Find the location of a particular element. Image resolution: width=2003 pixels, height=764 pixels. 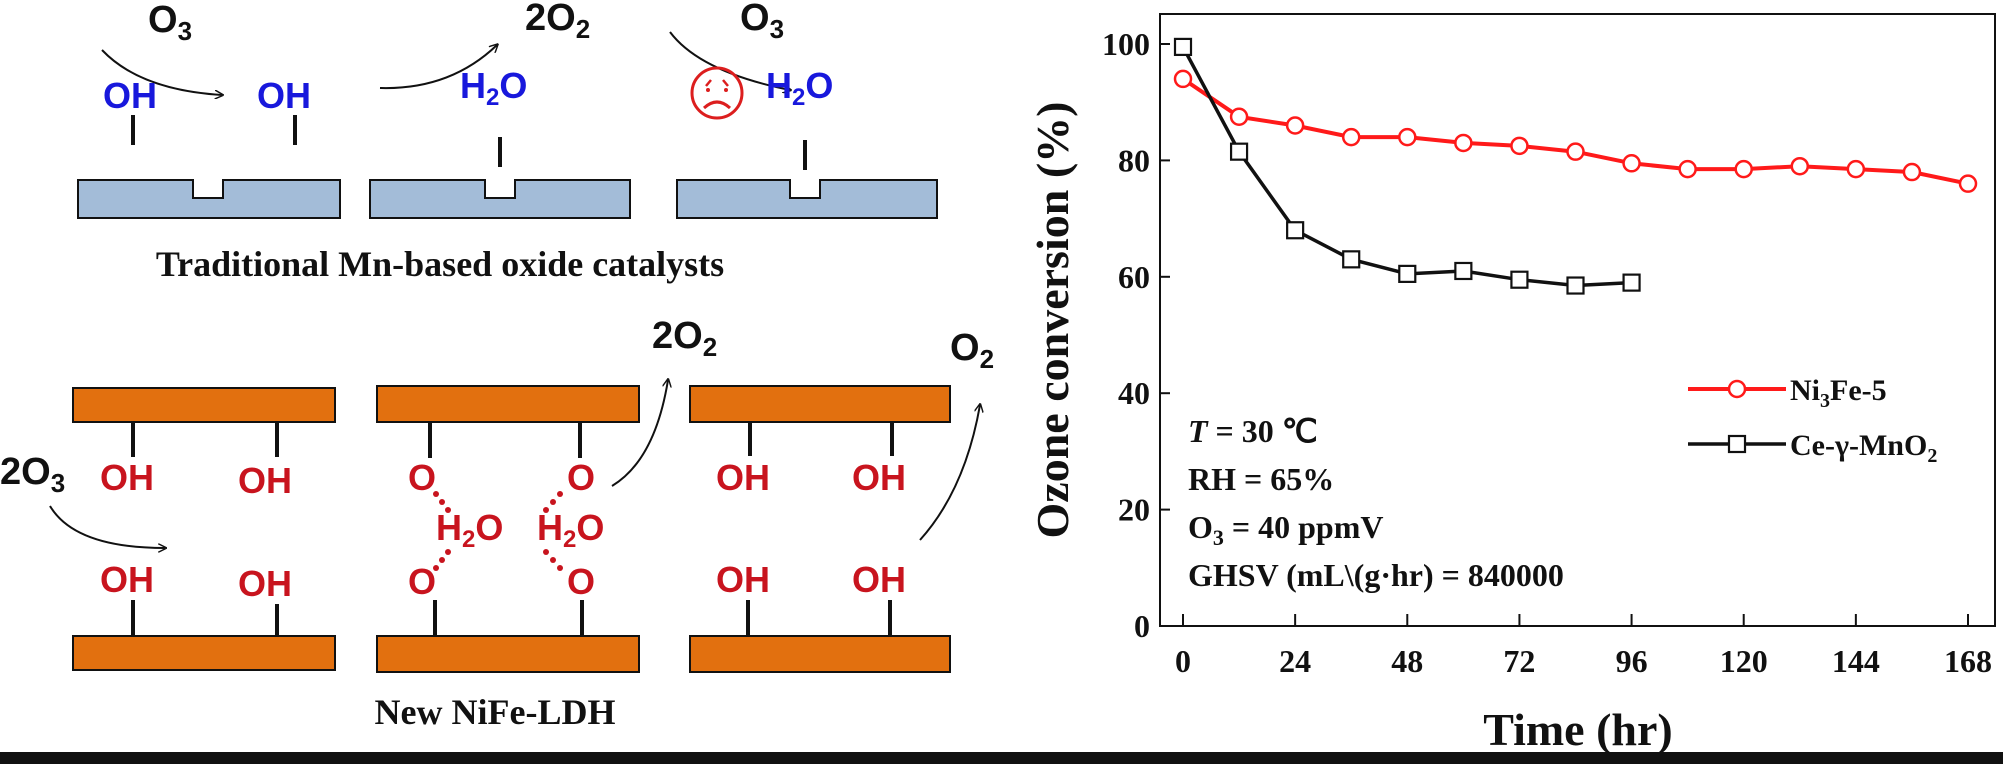

x-axis: 0 24 48 72 96 120 144 168 is located at coordinates (1583, 646).